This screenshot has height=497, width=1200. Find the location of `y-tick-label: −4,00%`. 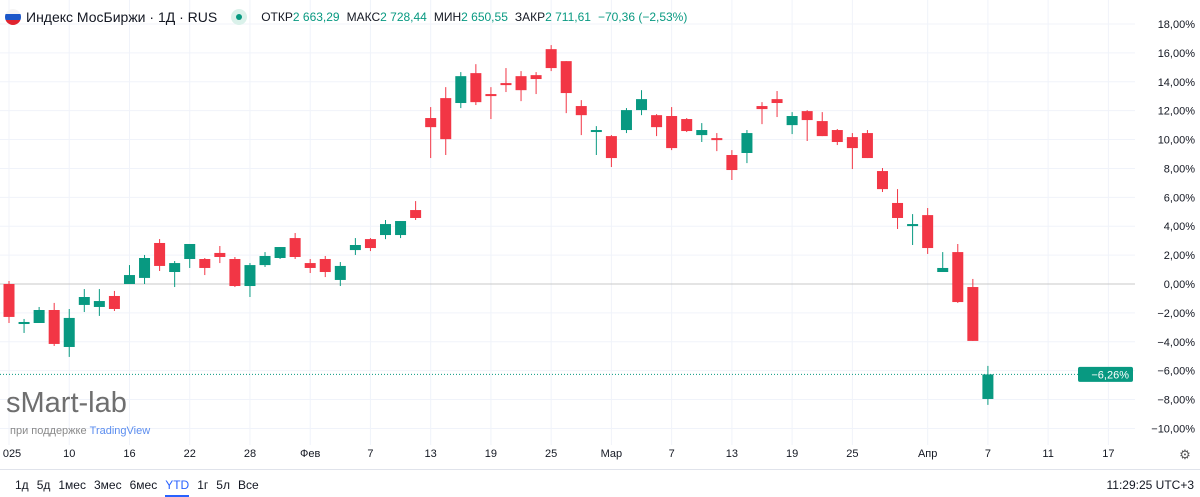

y-tick-label: −4,00% is located at coordinates (1176, 343).